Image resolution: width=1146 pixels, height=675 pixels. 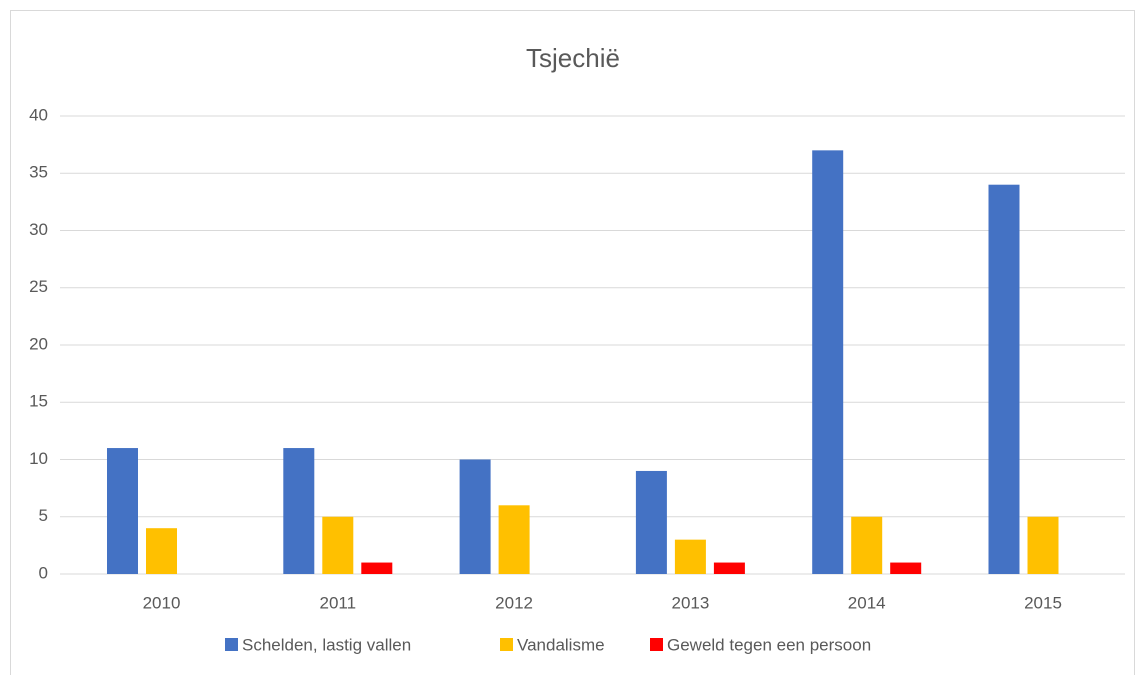 What do you see at coordinates (38, 229) in the screenshot?
I see `y-tick-label: 30` at bounding box center [38, 229].